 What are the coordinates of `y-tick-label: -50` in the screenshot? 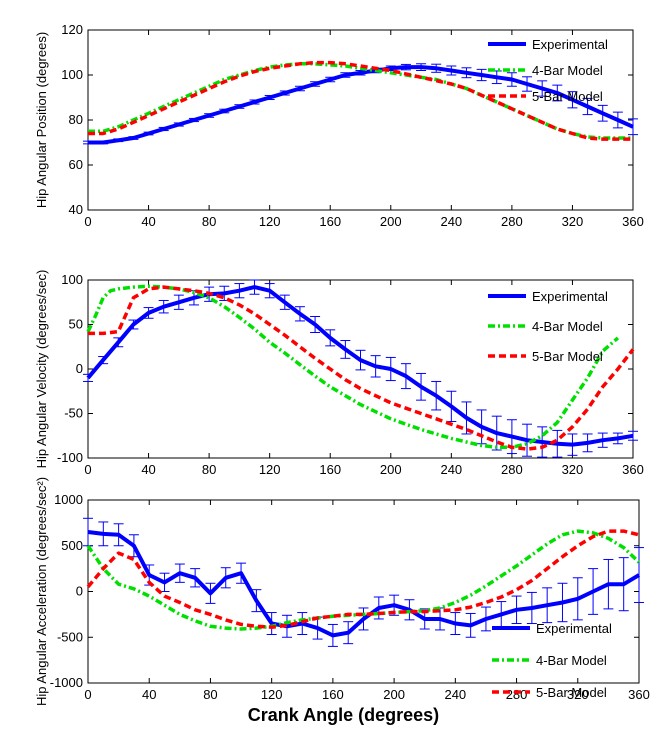 It's located at (73, 413).